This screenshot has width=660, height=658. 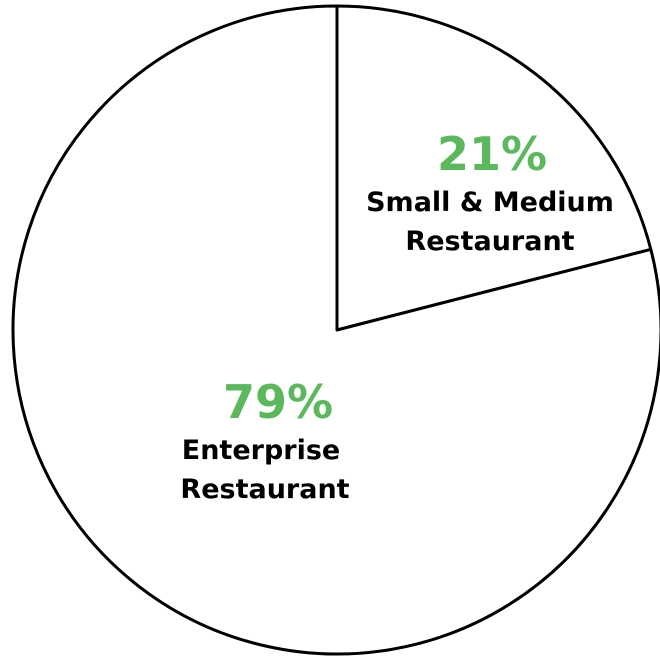 What do you see at coordinates (492, 154) in the screenshot?
I see `slice-small-medium-percent: 21%` at bounding box center [492, 154].